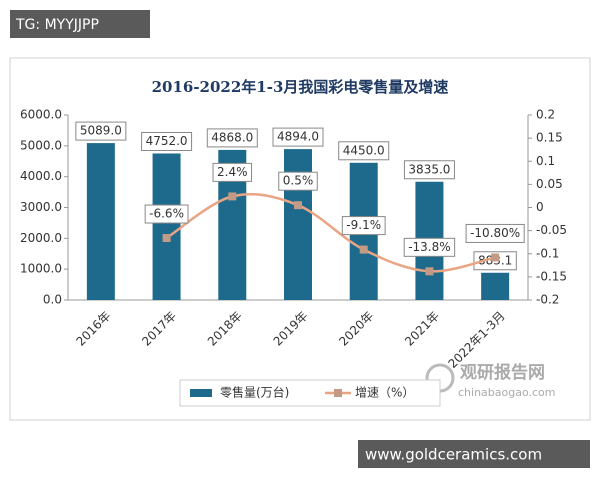 This screenshot has width=600, height=484. I want to click on line, so click(330, 233).